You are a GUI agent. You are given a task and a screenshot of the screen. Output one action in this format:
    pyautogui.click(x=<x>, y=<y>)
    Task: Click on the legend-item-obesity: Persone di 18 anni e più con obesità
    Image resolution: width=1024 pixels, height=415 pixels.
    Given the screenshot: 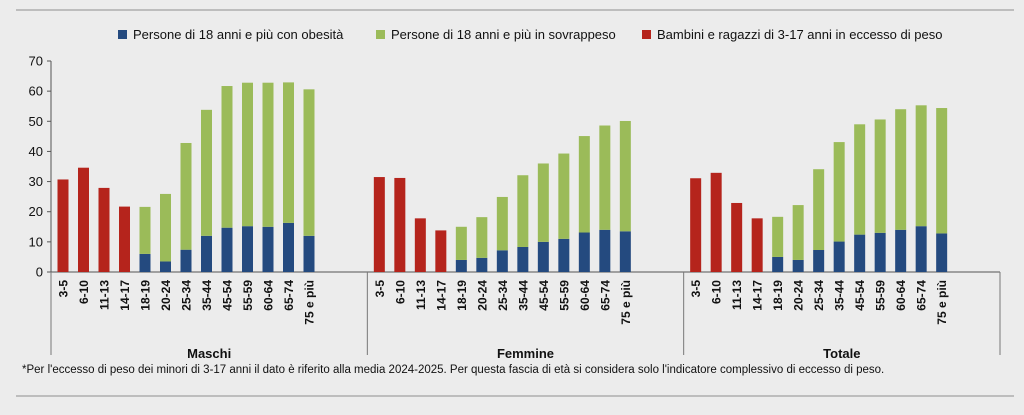 What is the action you would take?
    pyautogui.click(x=230, y=35)
    